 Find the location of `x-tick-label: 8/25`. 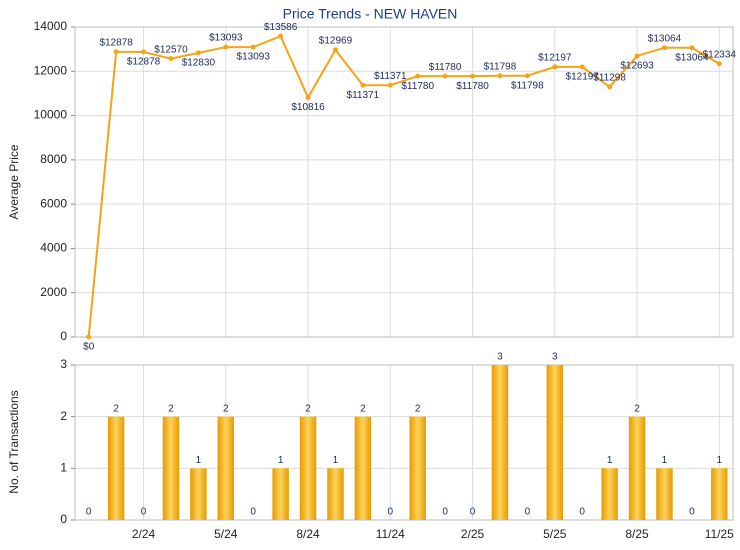

x-tick-label: 8/25 is located at coordinates (637, 534).